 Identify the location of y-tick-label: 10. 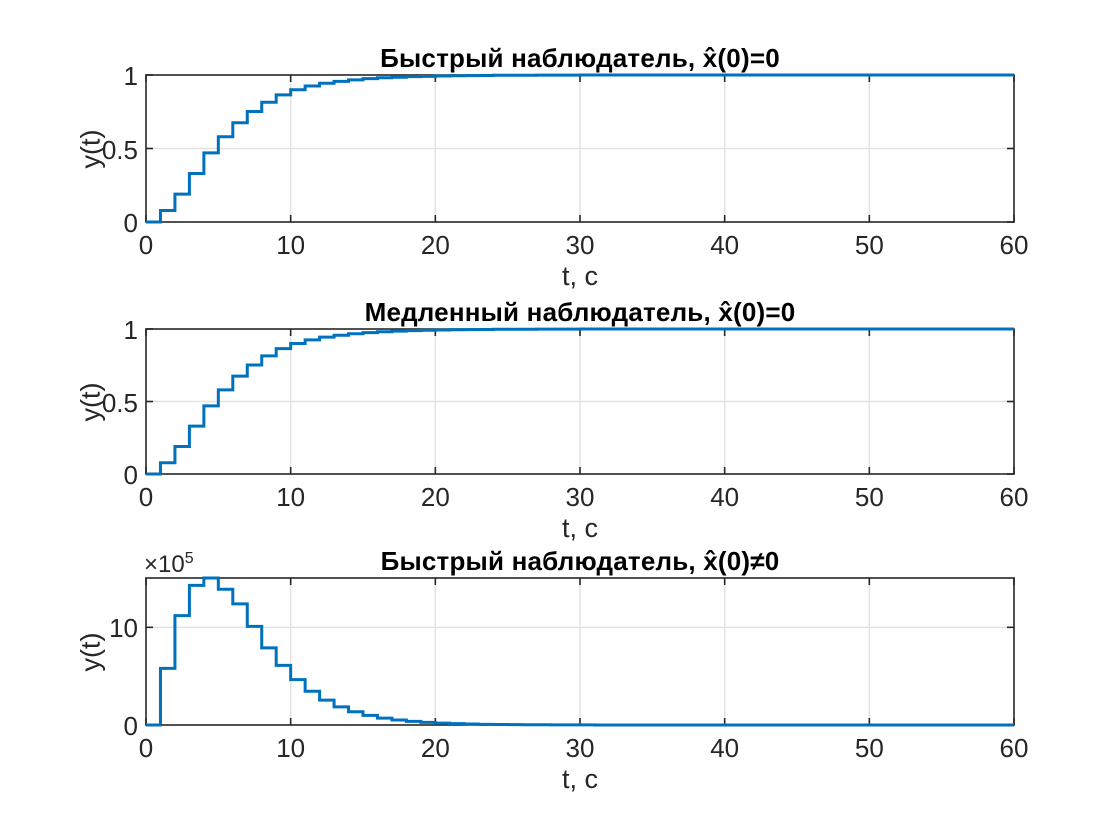
(123, 628).